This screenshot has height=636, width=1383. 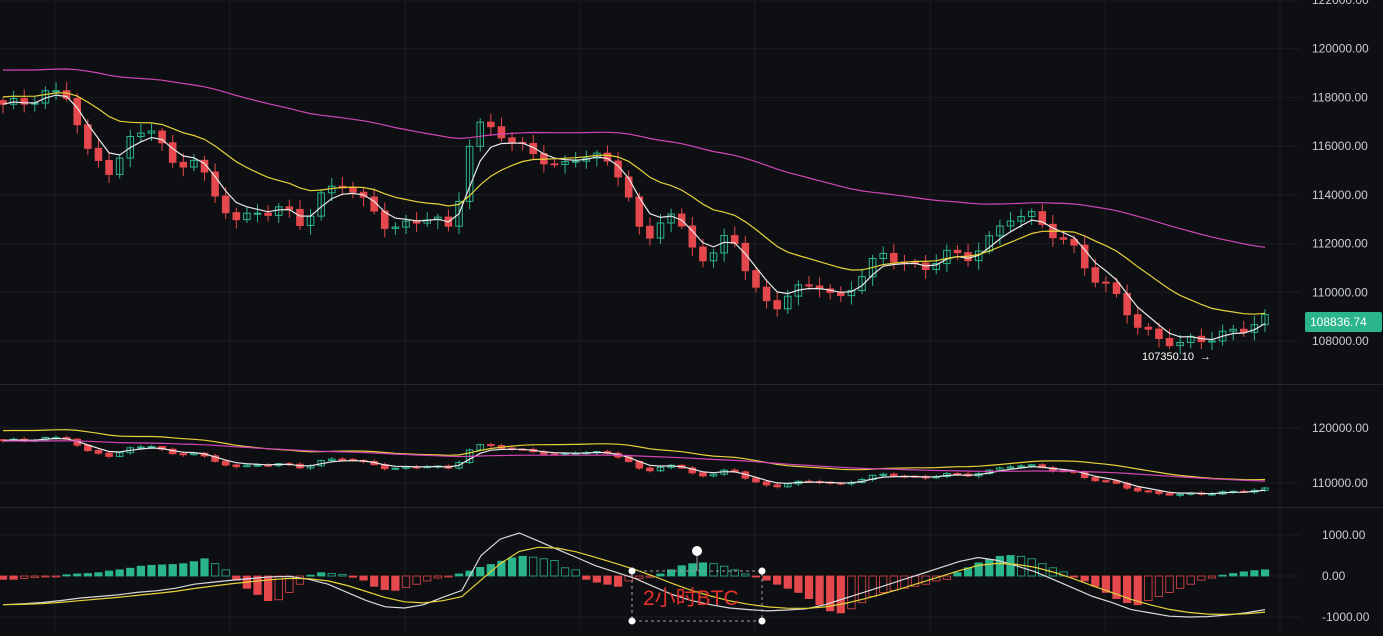 What do you see at coordinates (697, 551) in the screenshot?
I see `rotate-handle` at bounding box center [697, 551].